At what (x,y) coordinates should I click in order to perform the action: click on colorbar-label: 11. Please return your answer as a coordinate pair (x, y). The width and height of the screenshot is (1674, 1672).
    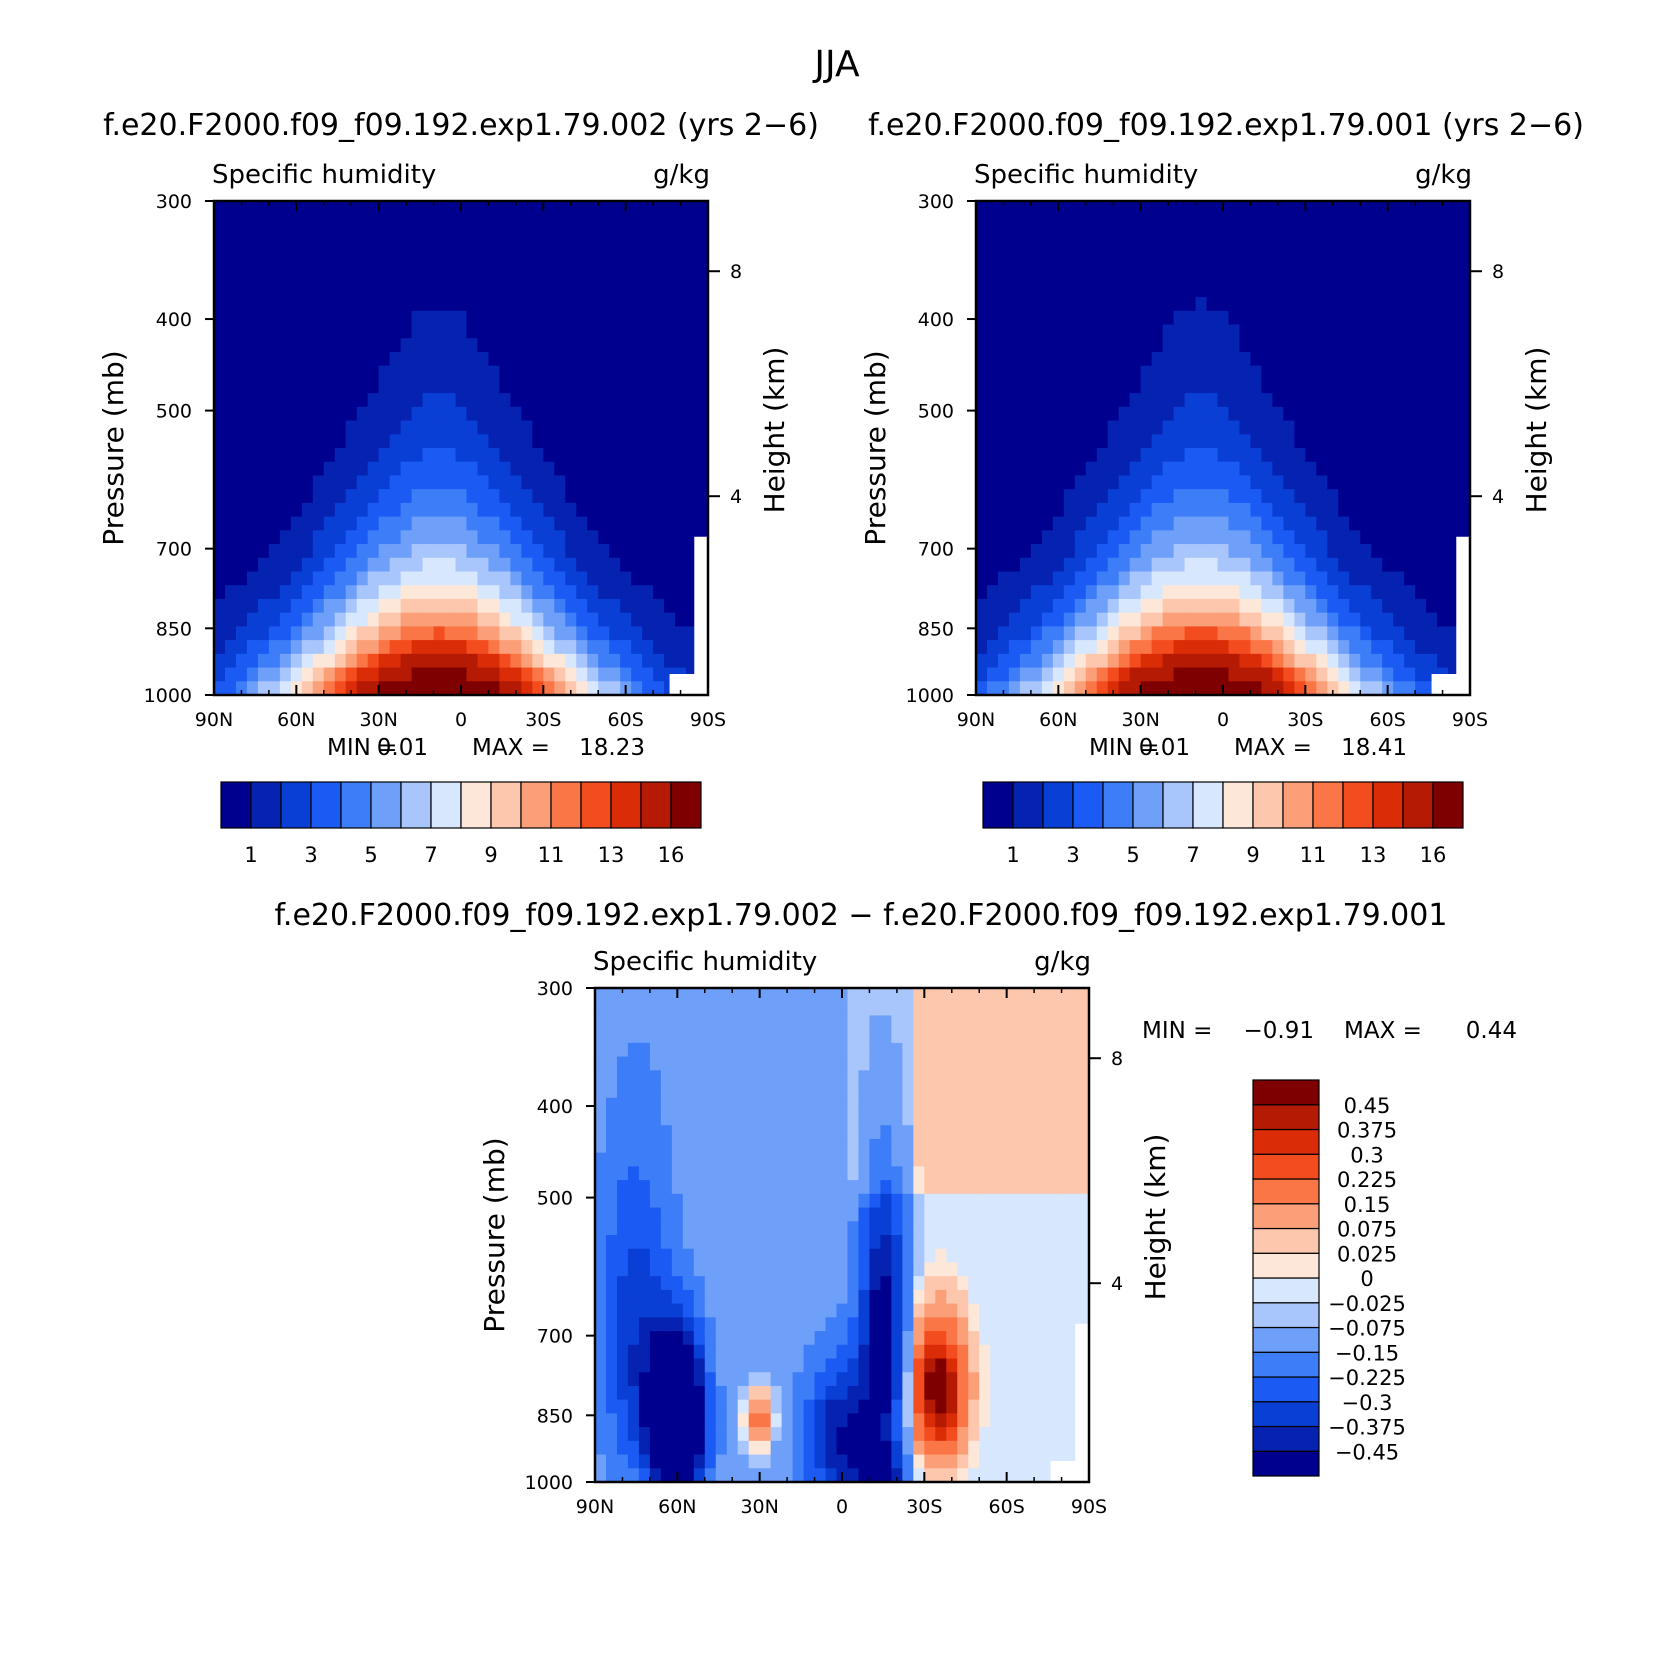
    Looking at the image, I should click on (1313, 855).